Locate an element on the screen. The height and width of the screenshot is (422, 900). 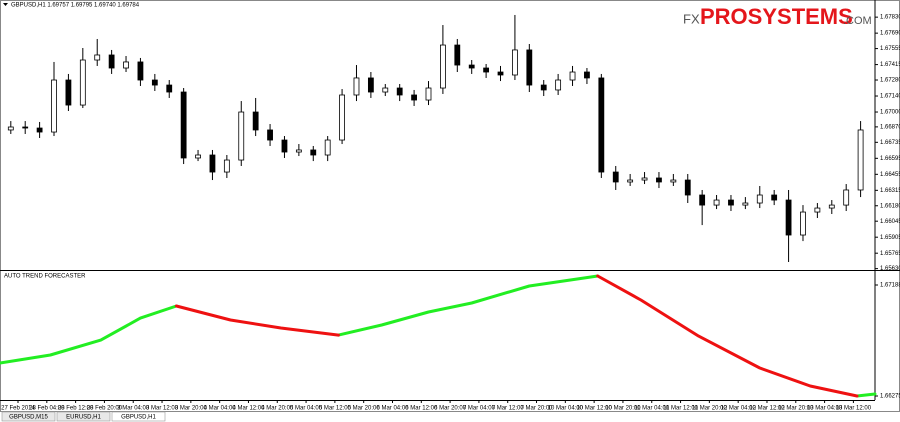
logo-suffix: .COM is located at coordinates (857, 21).